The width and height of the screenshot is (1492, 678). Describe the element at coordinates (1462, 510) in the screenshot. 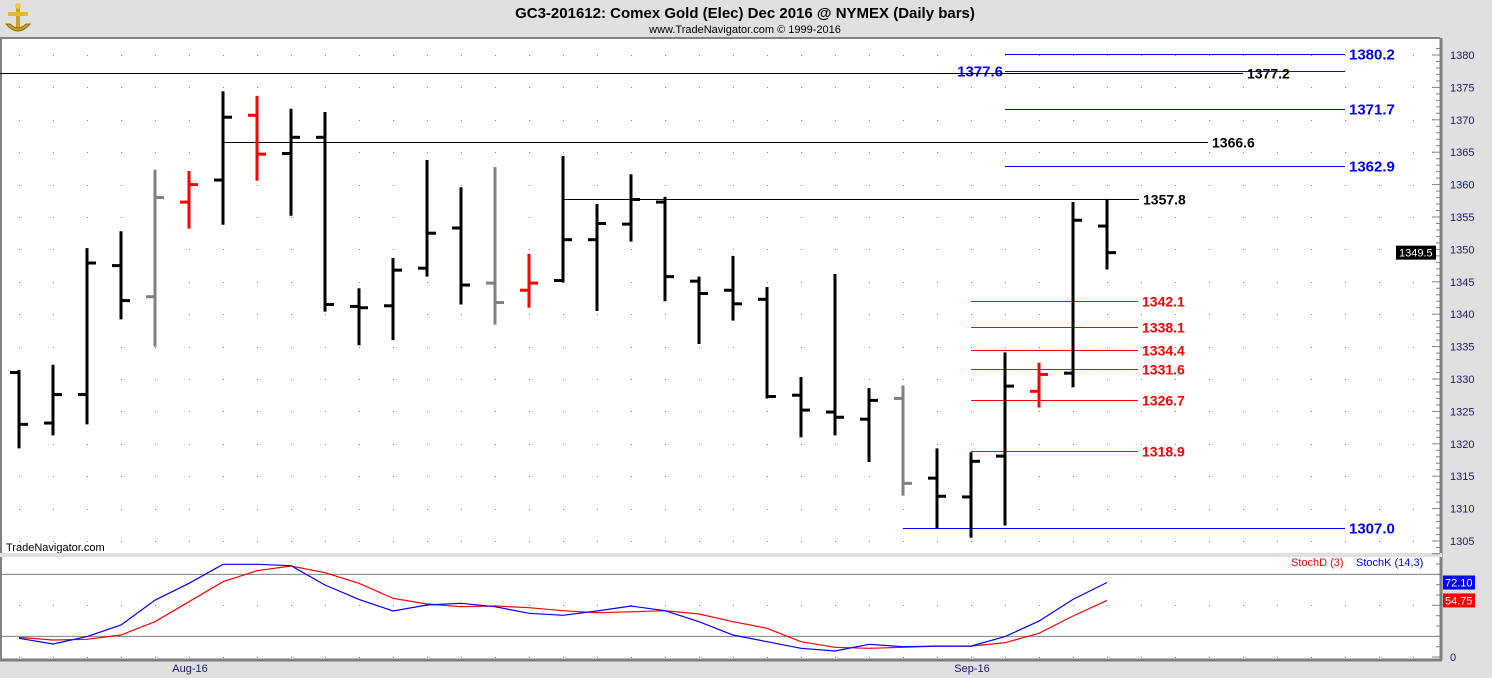

I see `price-axis-label: 1310` at that location.